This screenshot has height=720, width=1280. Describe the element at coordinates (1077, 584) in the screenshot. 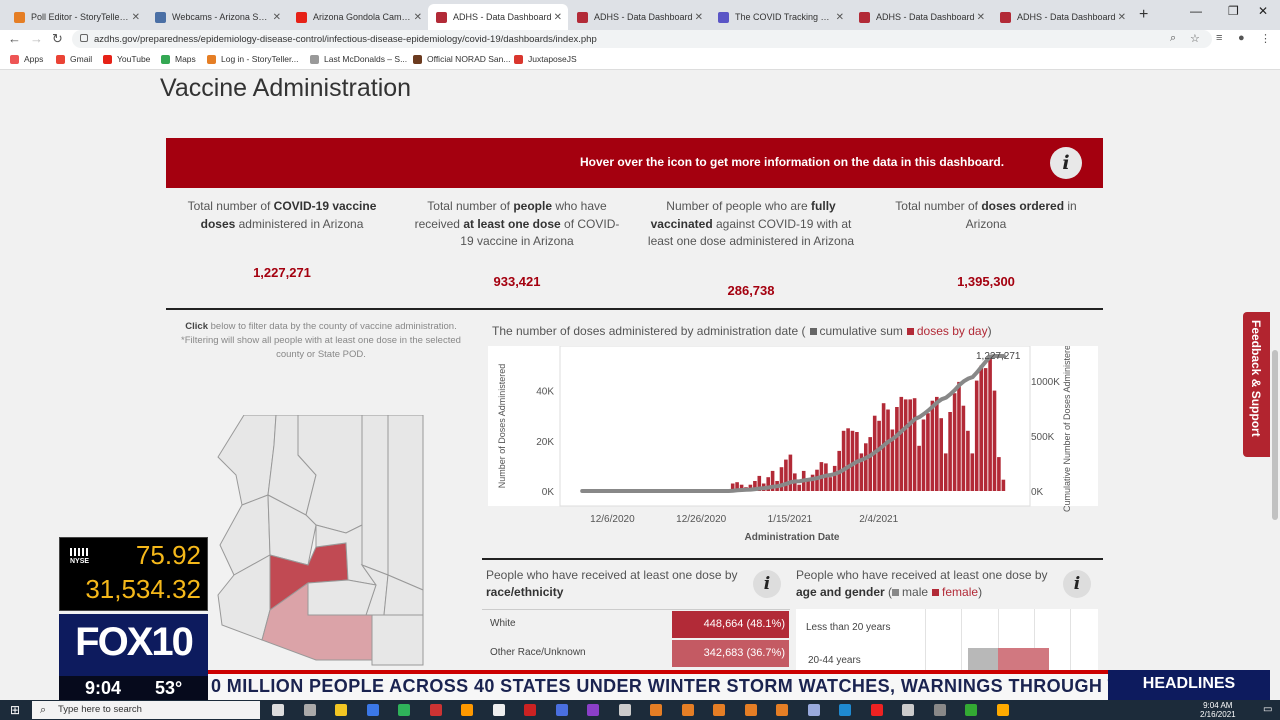

I see `age-info-icon: i` at that location.